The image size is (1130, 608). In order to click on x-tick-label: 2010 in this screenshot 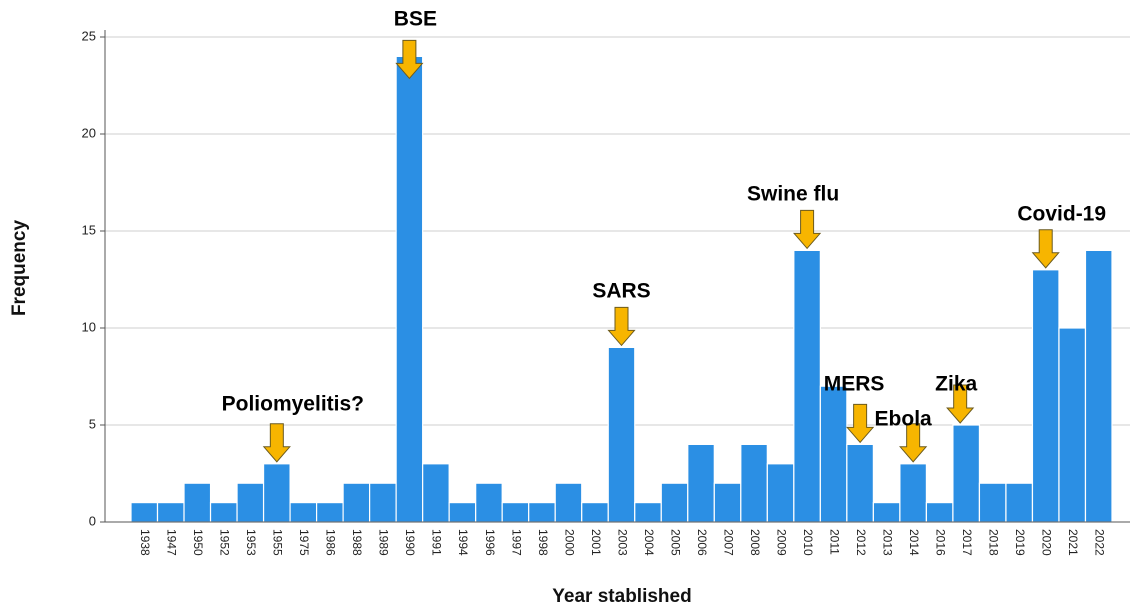, I will do `click(808, 542)`.